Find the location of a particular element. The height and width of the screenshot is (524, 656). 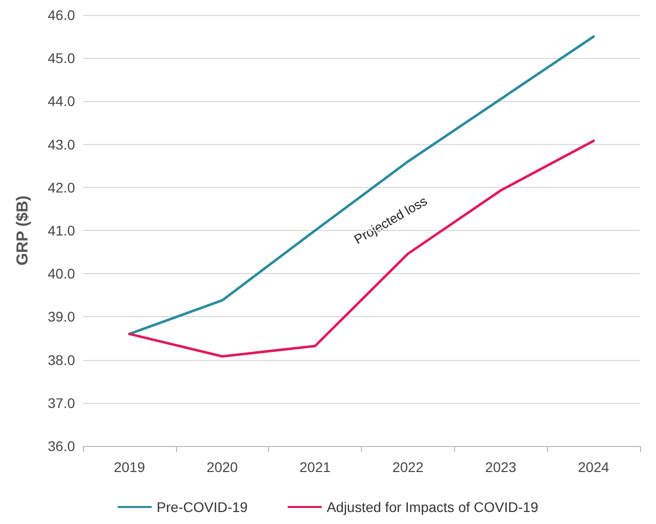

x-tick-label: 2021 is located at coordinates (315, 467).